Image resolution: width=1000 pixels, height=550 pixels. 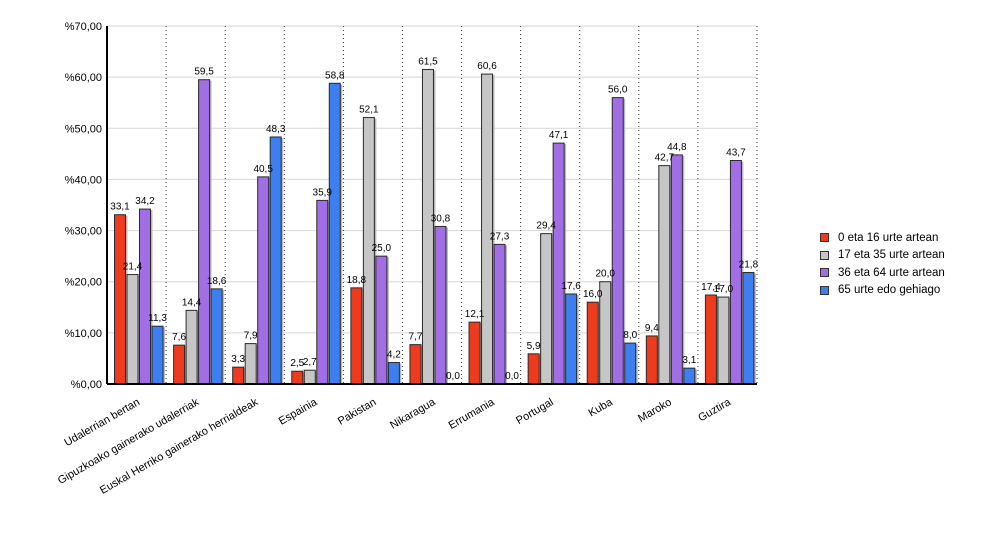 What do you see at coordinates (86, 385) in the screenshot?
I see `y-tick-label: %0,00` at bounding box center [86, 385].